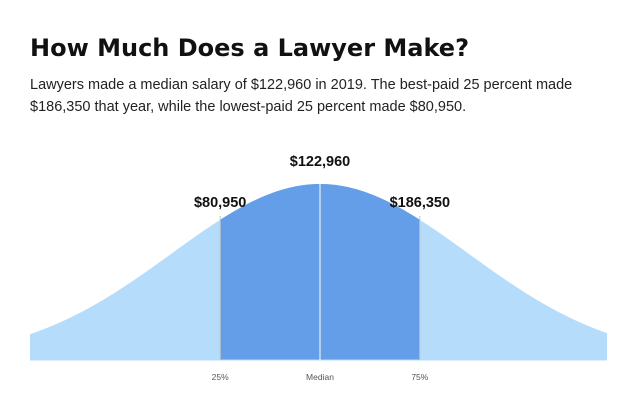  What do you see at coordinates (249, 48) in the screenshot?
I see `page-title: How Much Does a Lawyer Make?` at bounding box center [249, 48].